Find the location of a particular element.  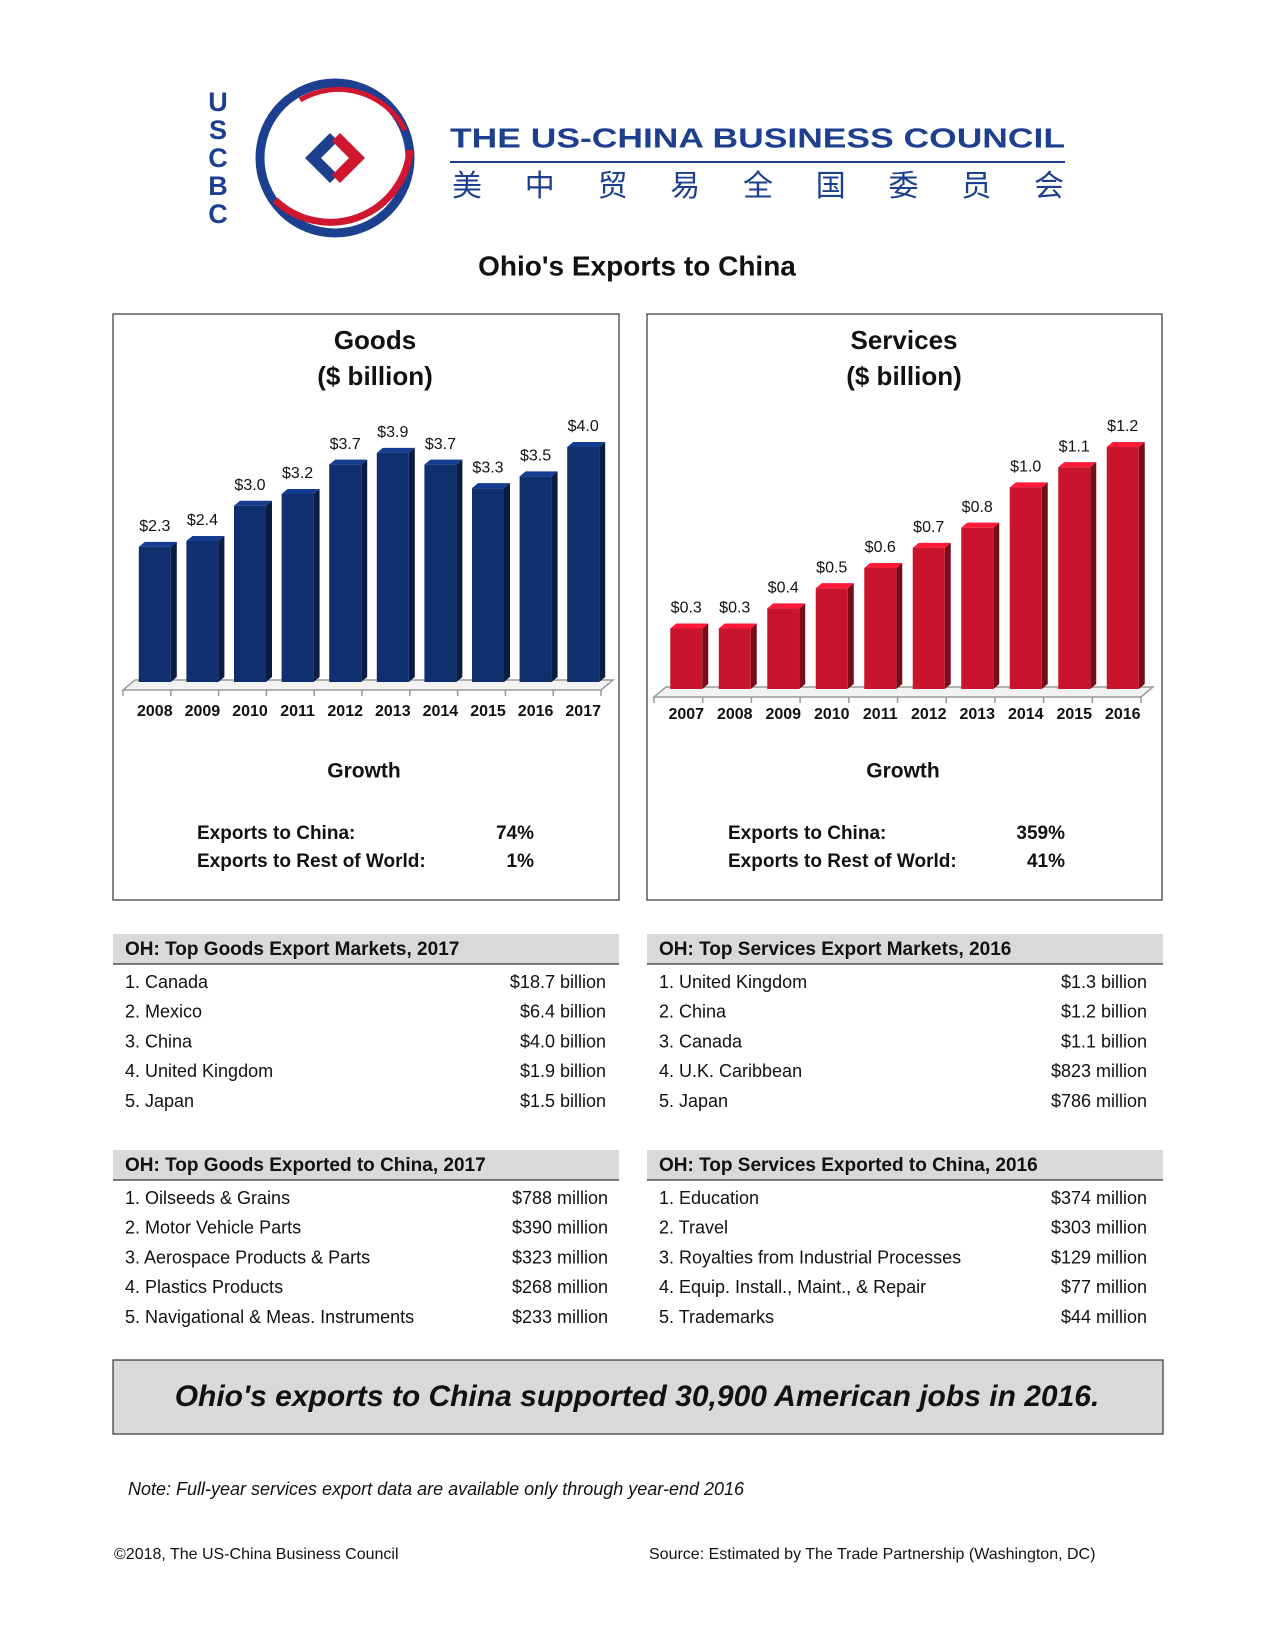

table-cell: 3. Canada is located at coordinates (701, 1041).